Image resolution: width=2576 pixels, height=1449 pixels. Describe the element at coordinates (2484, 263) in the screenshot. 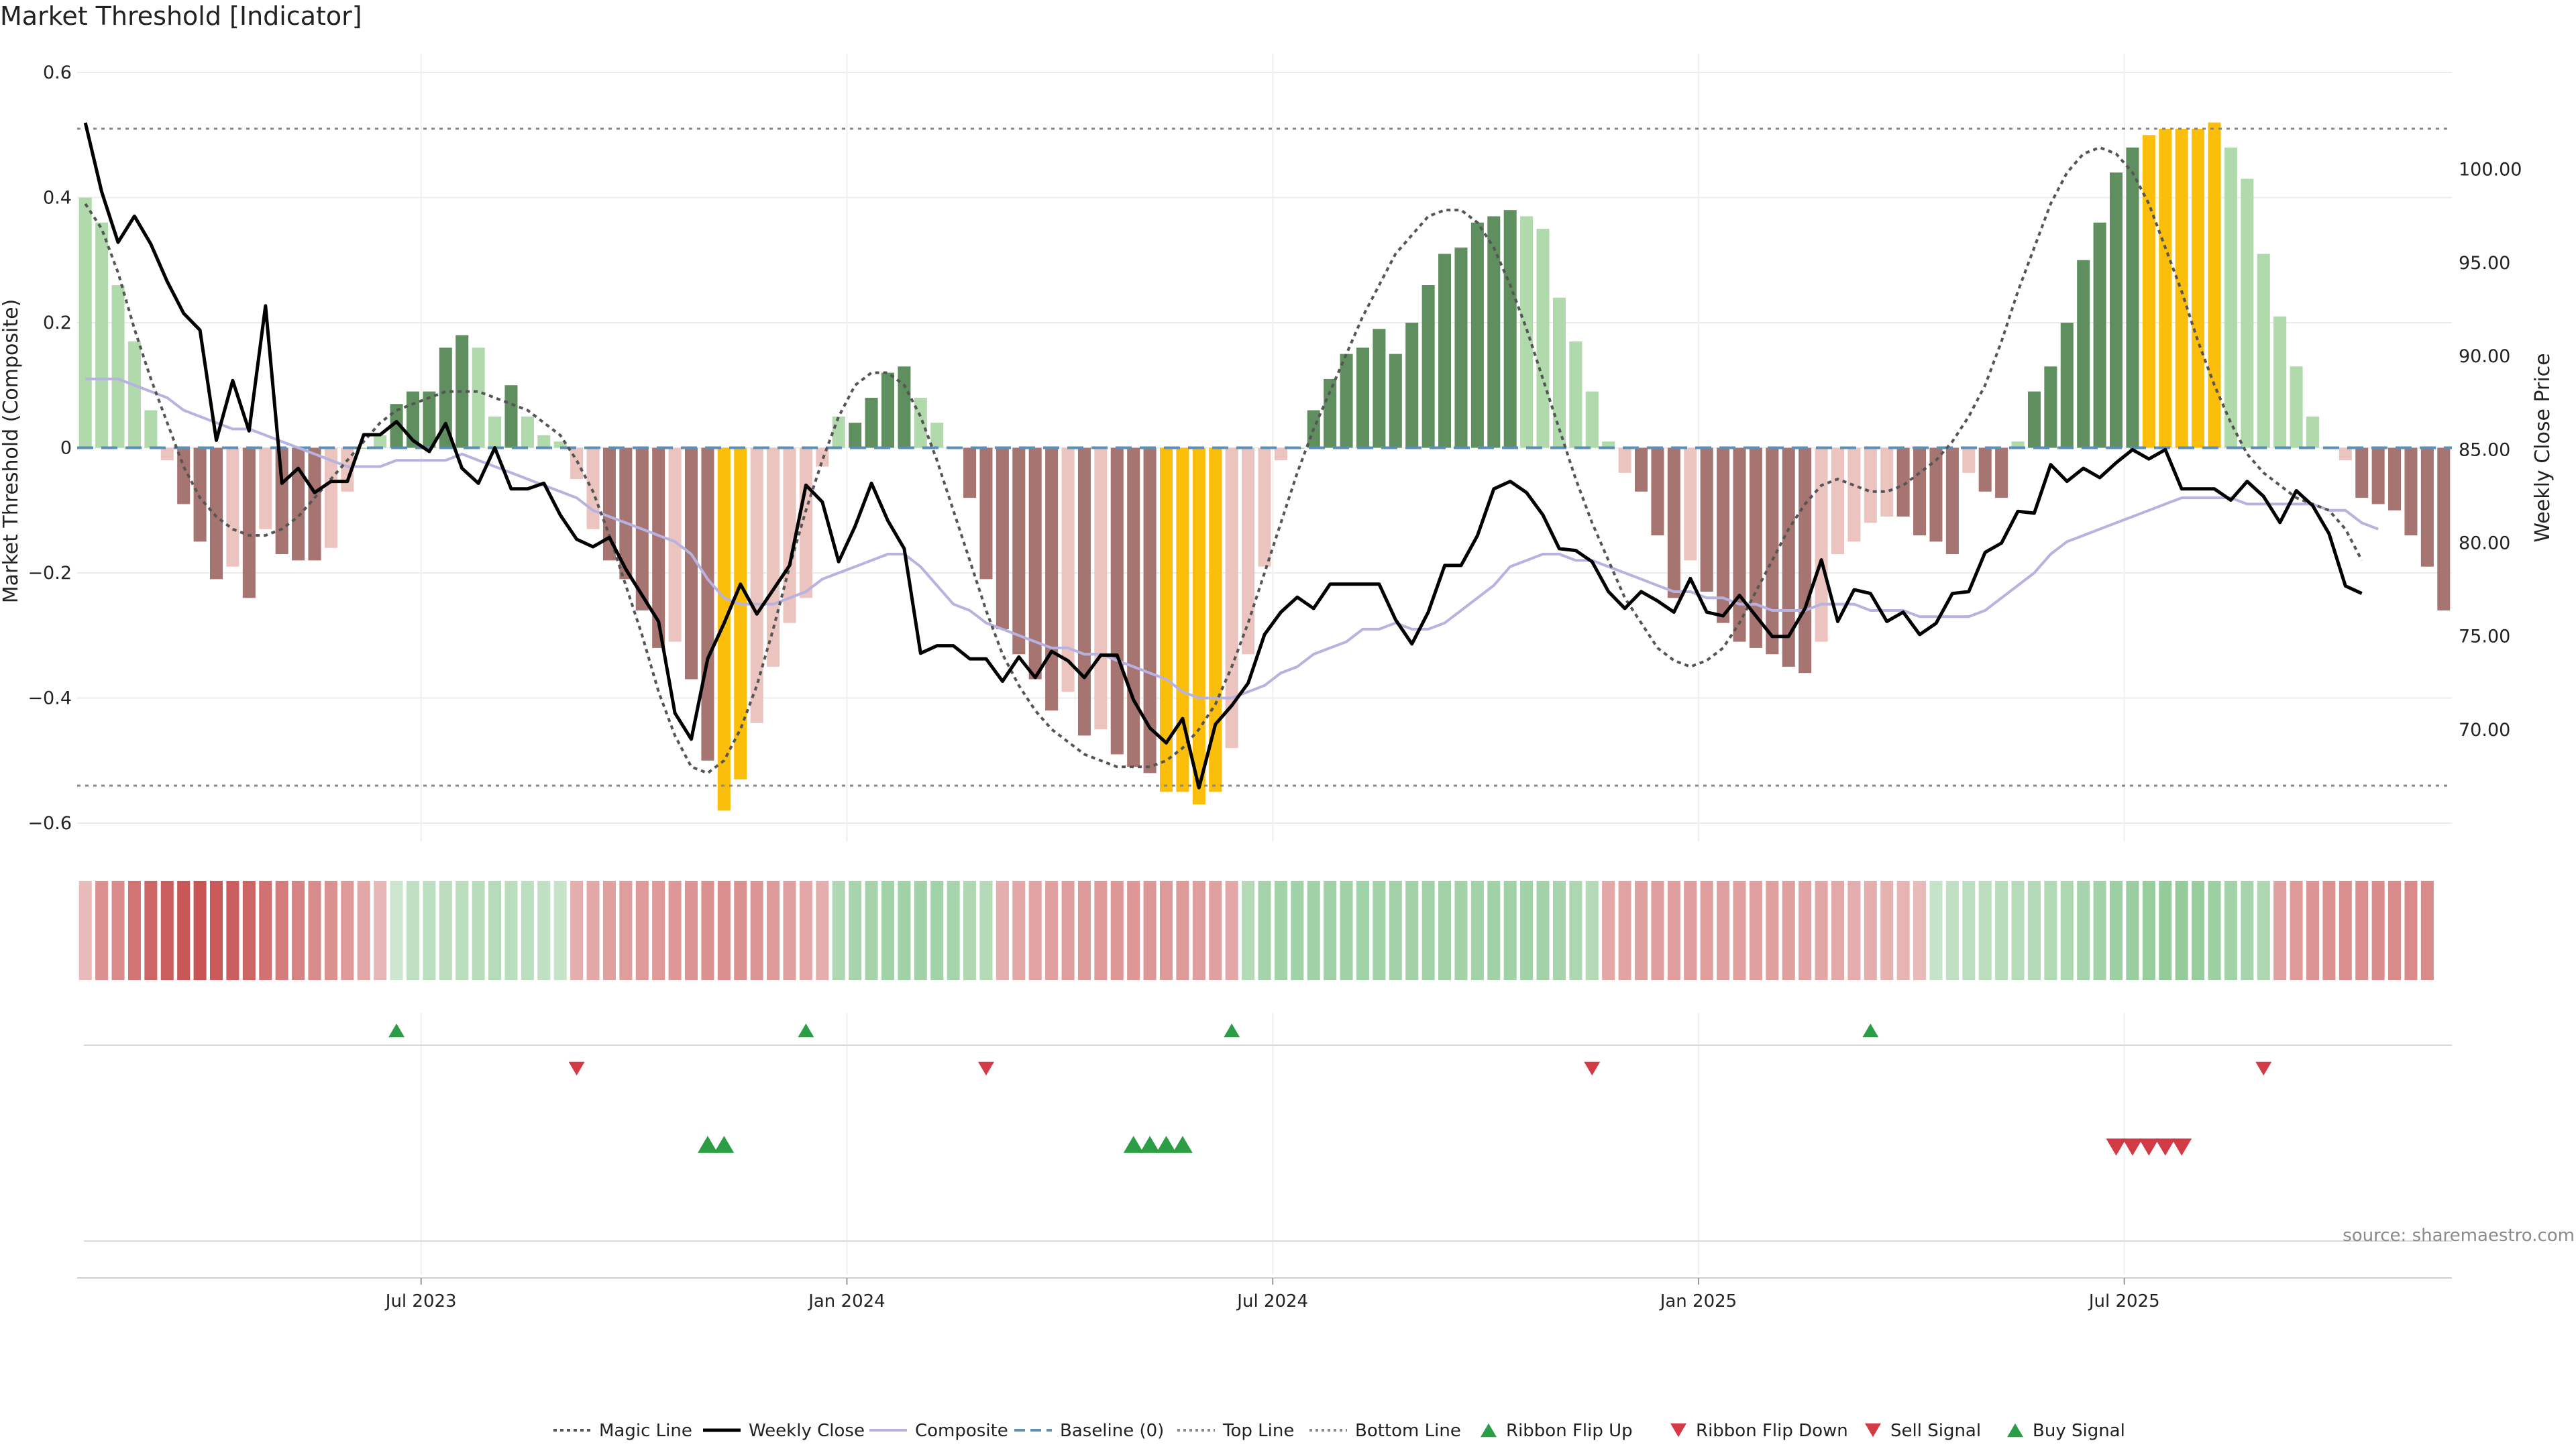

I see `y2-tick-label: 95.00` at that location.